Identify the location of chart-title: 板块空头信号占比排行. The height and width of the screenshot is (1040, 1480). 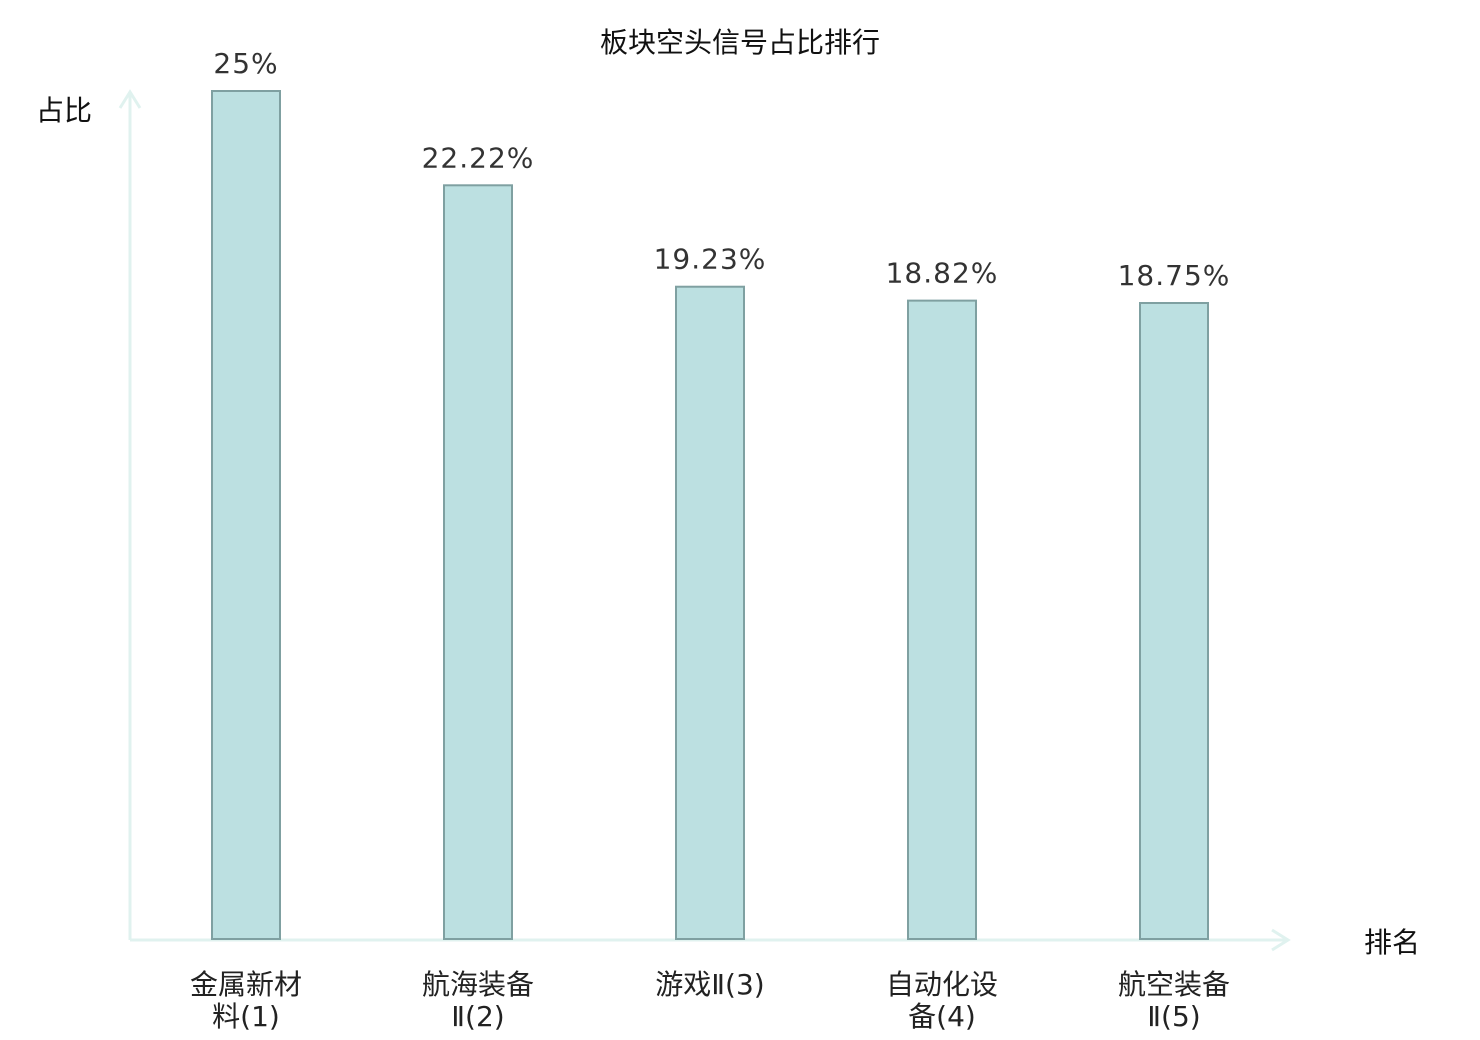
(740, 42).